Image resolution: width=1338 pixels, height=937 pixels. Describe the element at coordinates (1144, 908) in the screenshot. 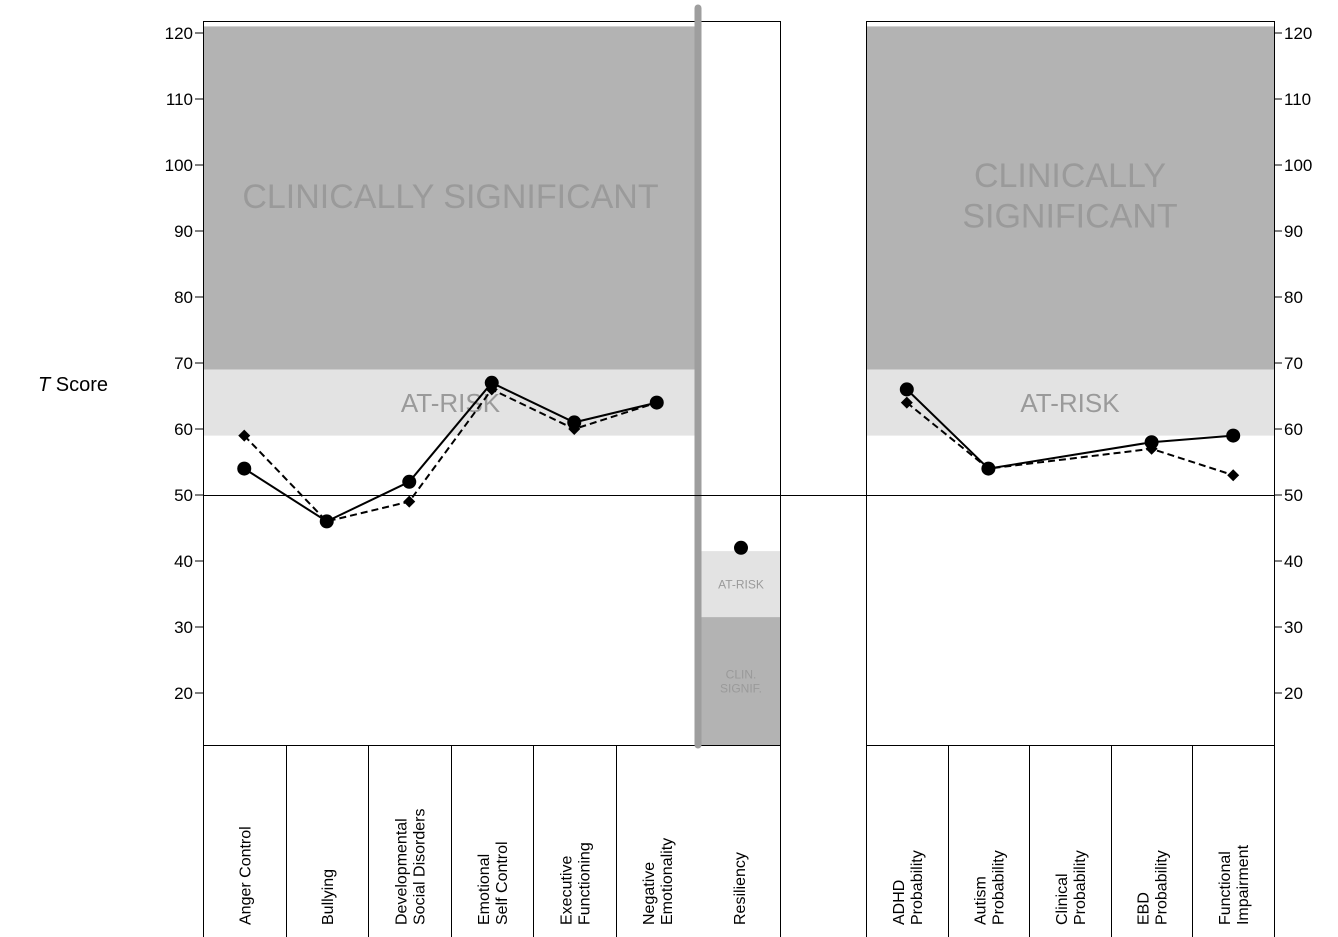

I see `category-label: EBD` at that location.